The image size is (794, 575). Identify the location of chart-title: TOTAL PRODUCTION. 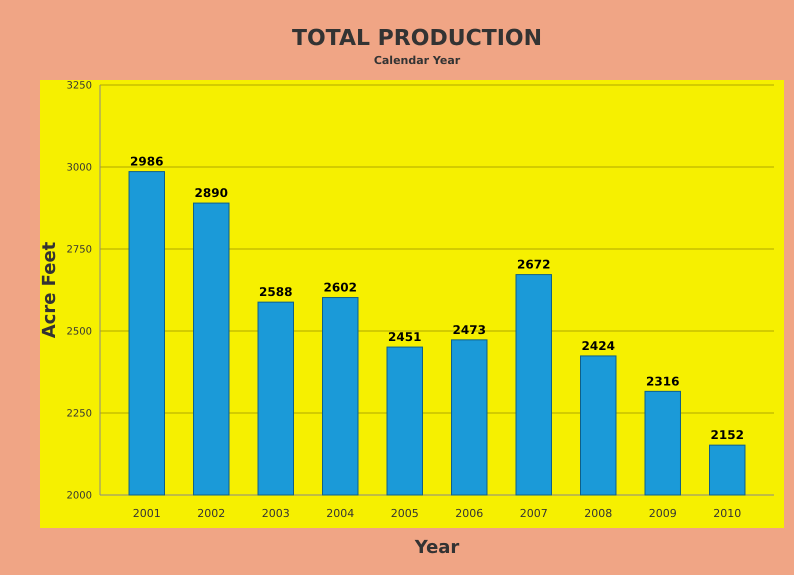
(417, 38).